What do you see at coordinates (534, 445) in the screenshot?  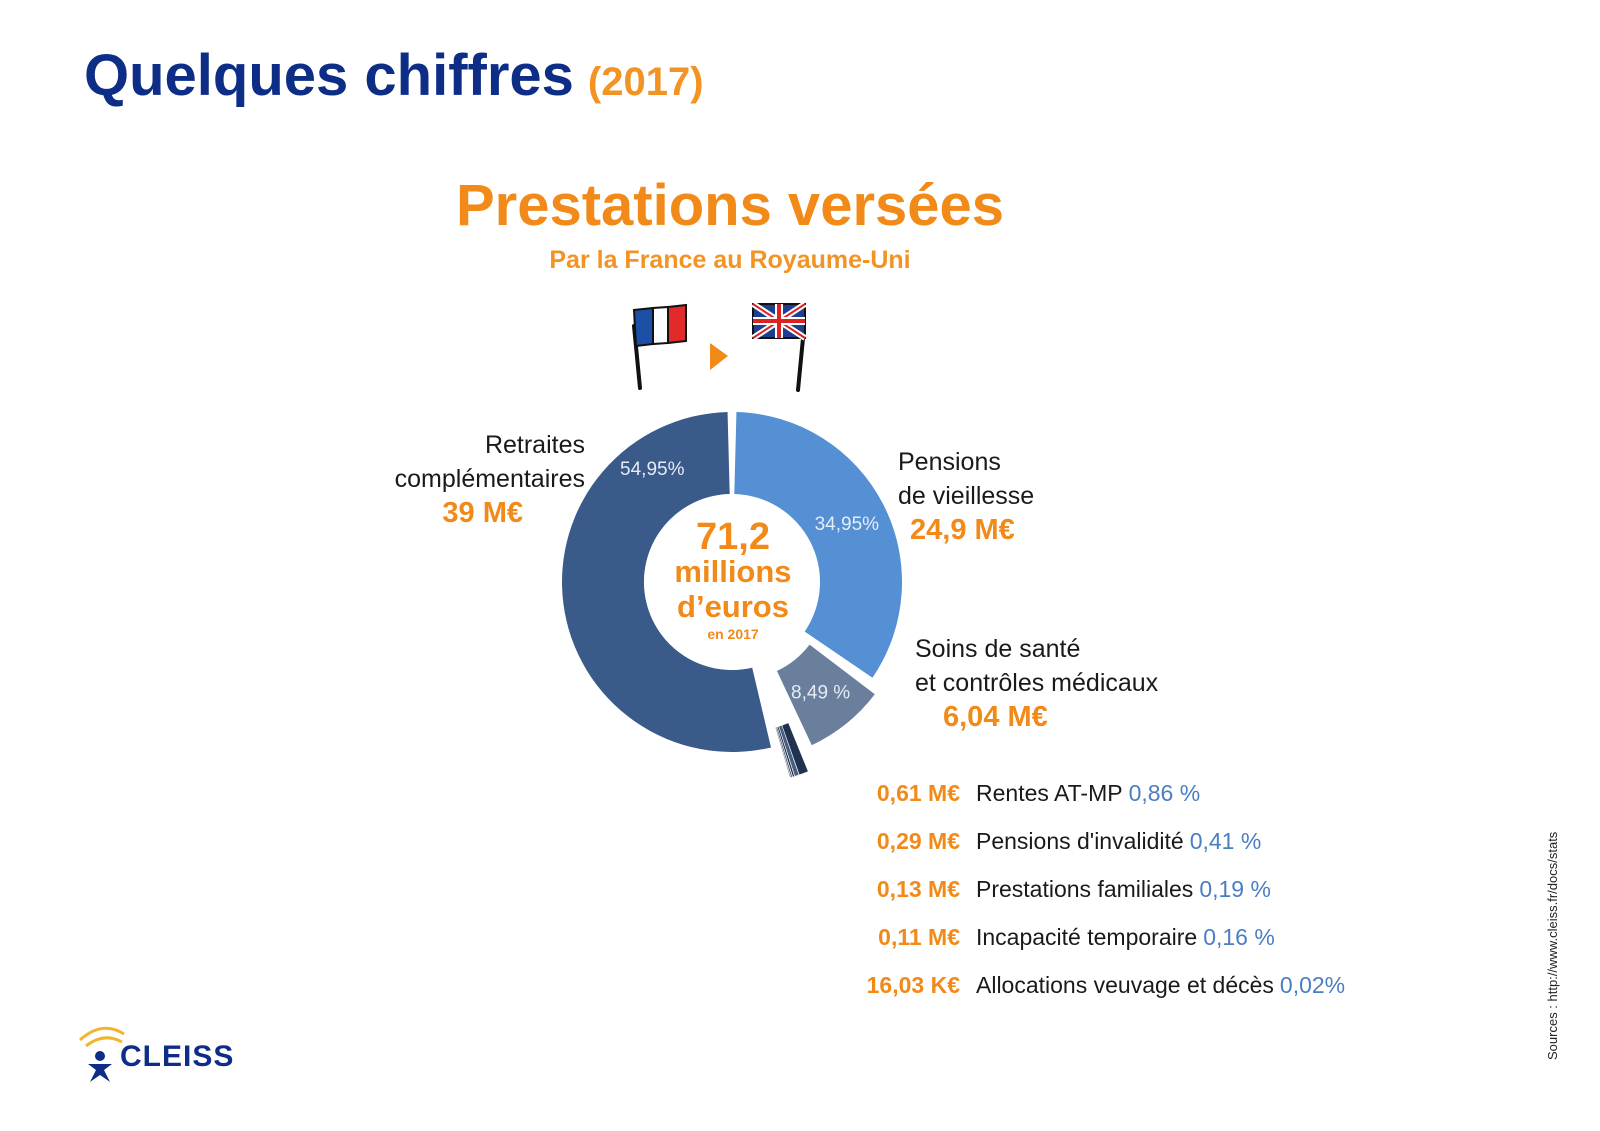 I see `slice-label-line1: Retraites` at bounding box center [534, 445].